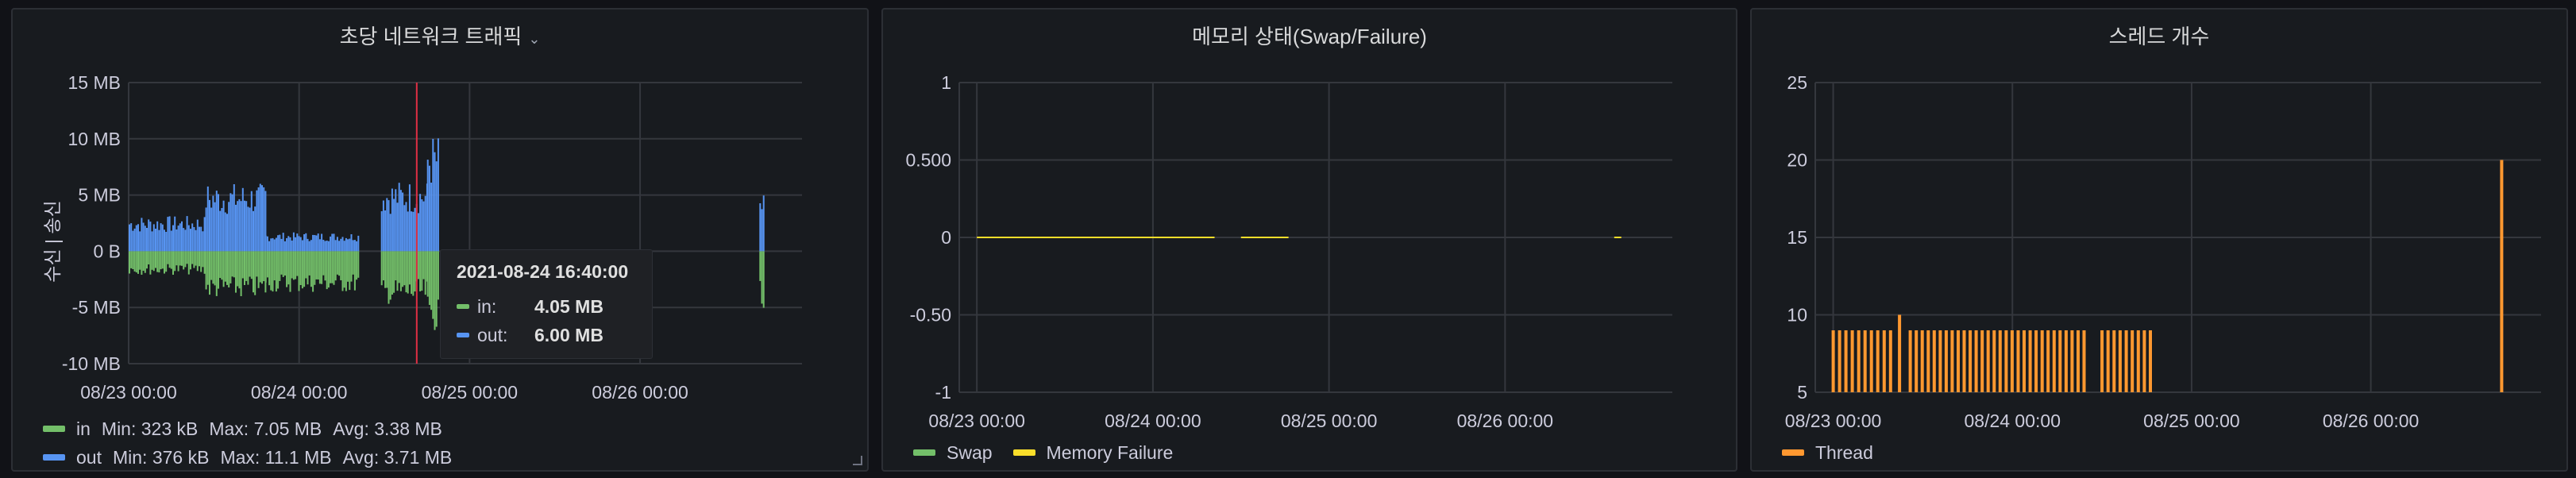  I want to click on panel-title: 초당 네트워크 트래픽 ⌄, so click(440, 36).